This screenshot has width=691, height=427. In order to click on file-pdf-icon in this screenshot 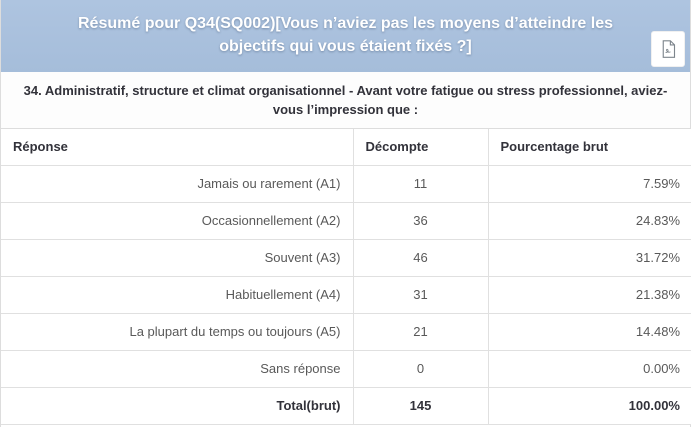, I will do `click(668, 49)`.